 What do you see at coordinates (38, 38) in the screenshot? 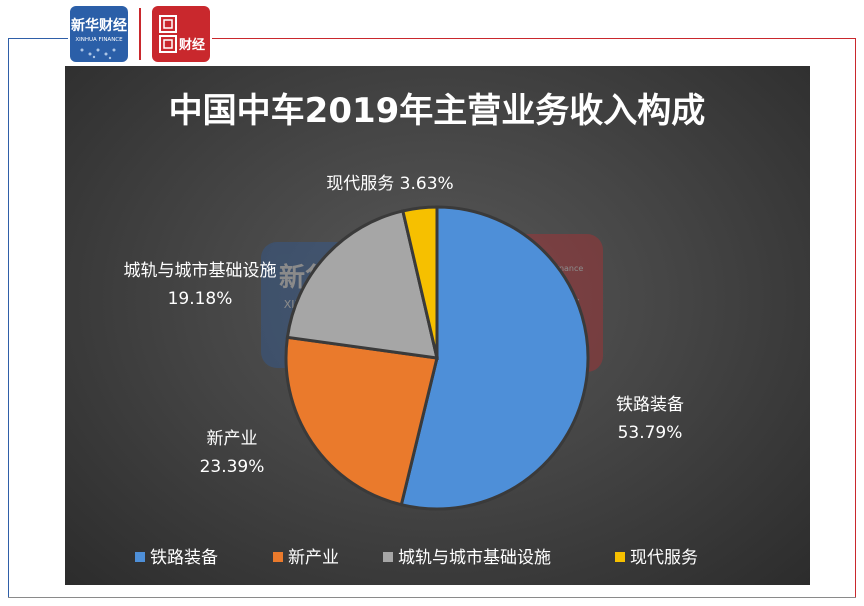
I see `frame-line-top-left` at bounding box center [38, 38].